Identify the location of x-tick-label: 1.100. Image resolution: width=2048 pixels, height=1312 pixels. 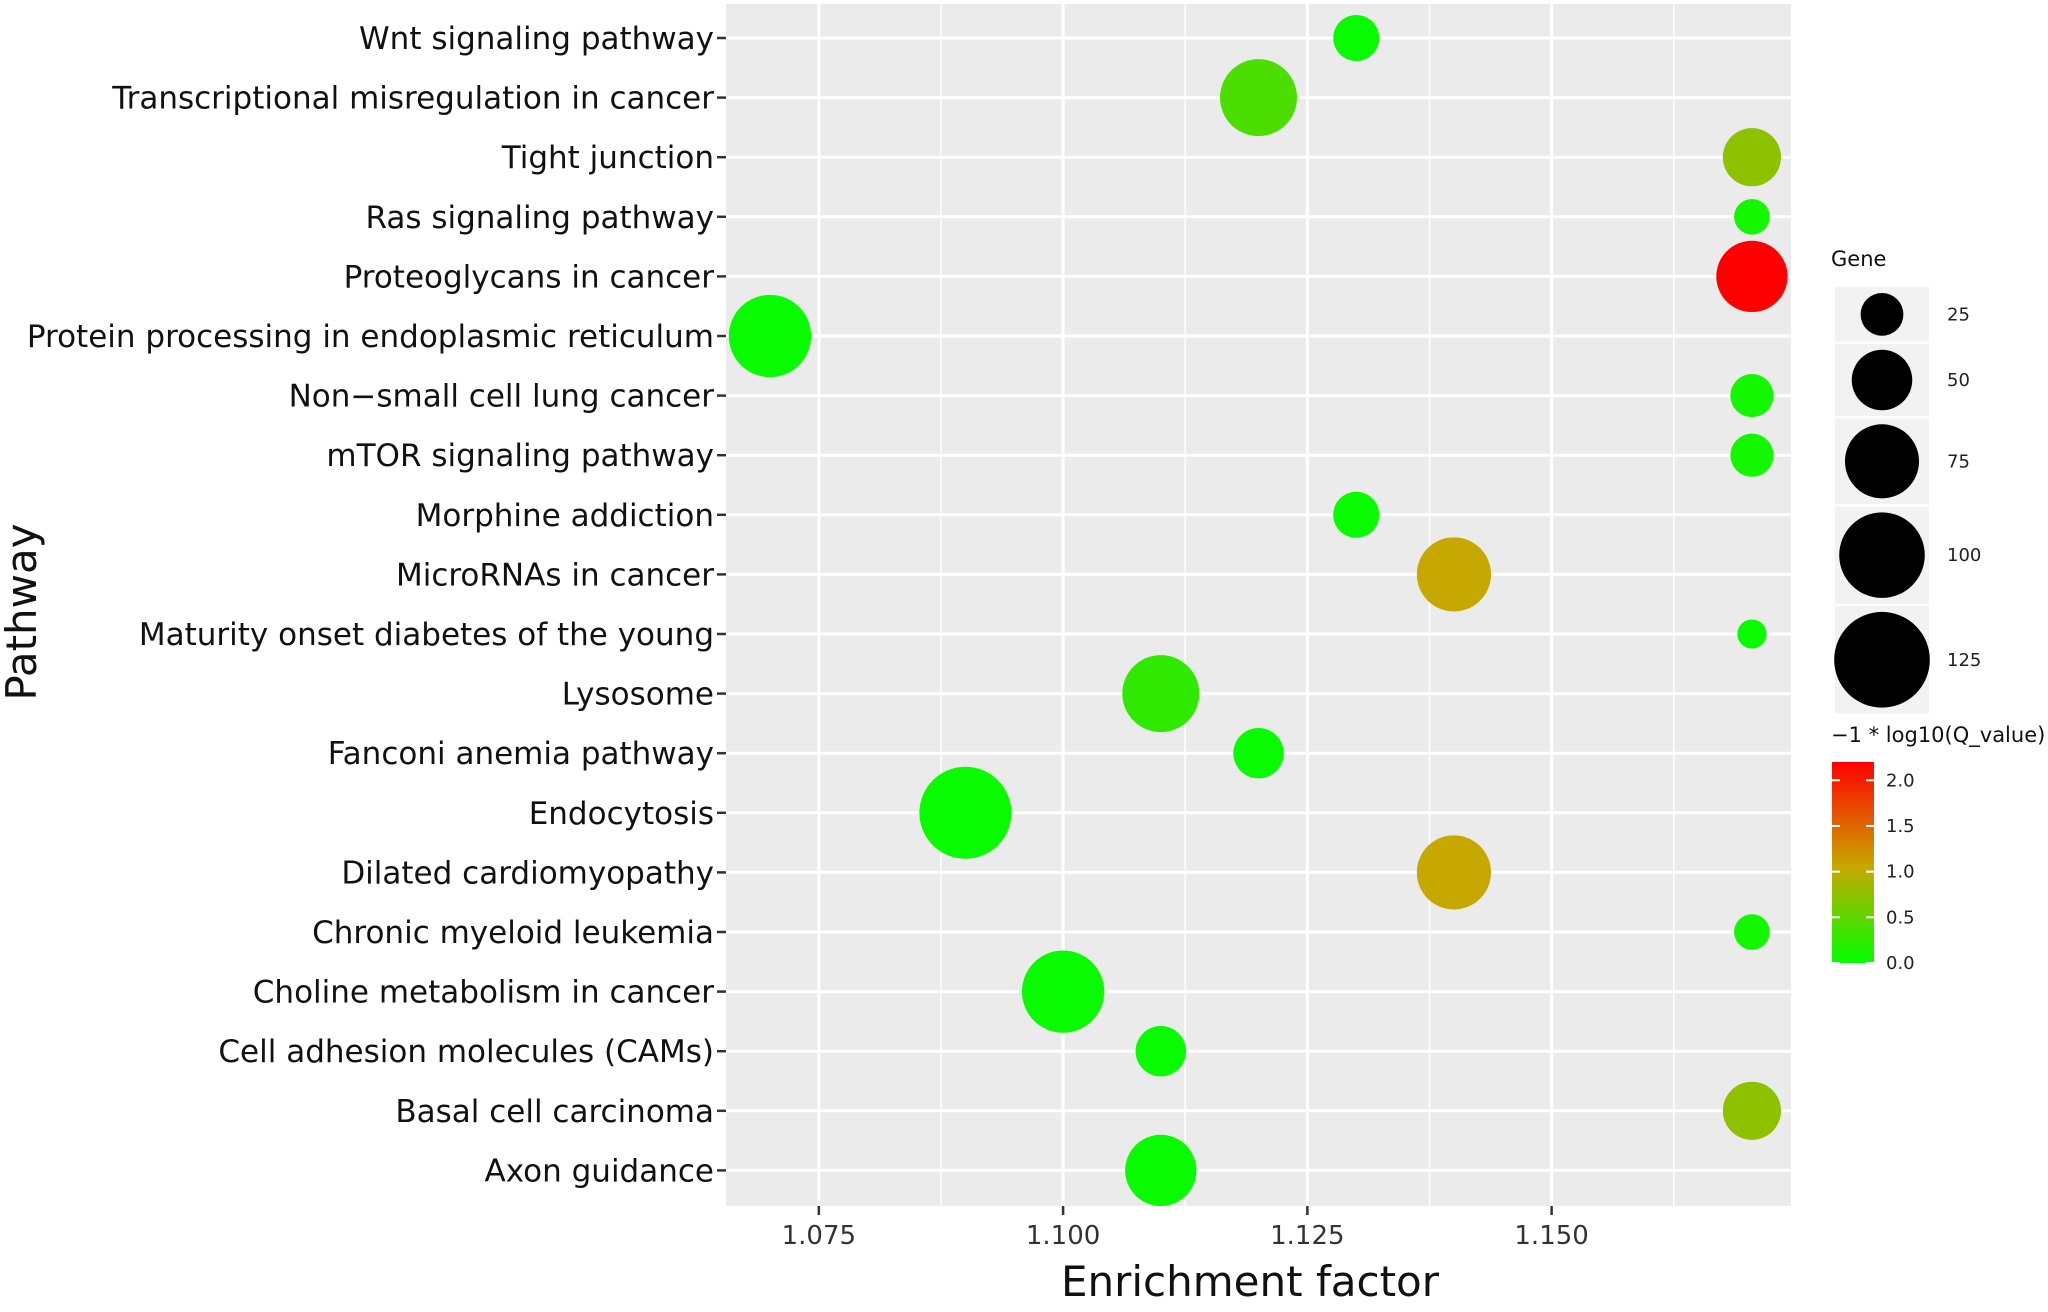
(1063, 1236).